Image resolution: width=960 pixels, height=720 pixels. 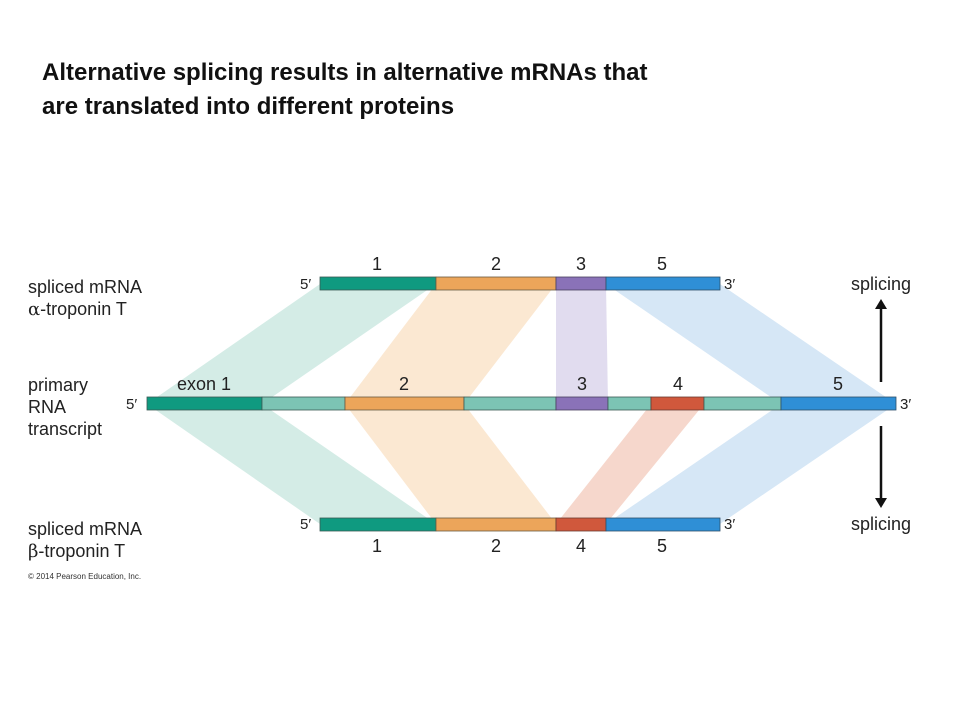 What do you see at coordinates (291, 464) in the screenshot?
I see `band-exon1-beta` at bounding box center [291, 464].